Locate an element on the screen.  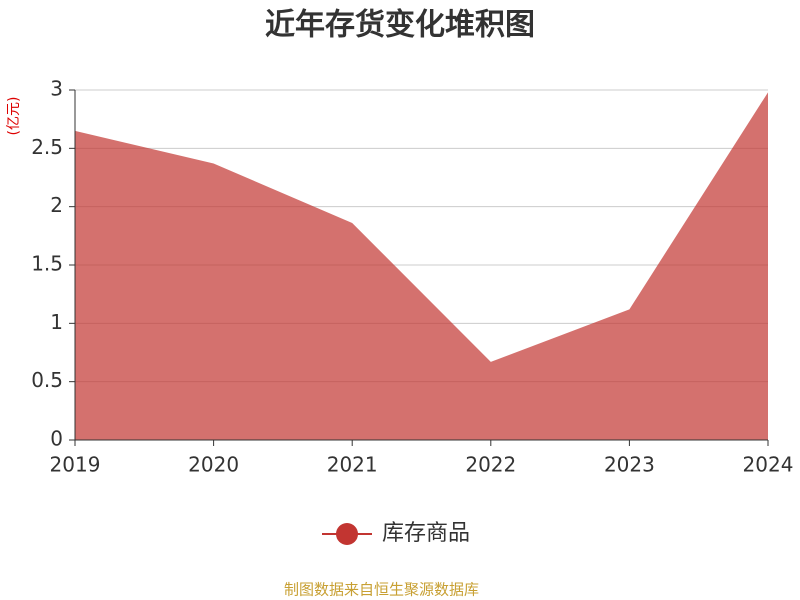
y-tick-label: 2 is located at coordinates (56, 205).